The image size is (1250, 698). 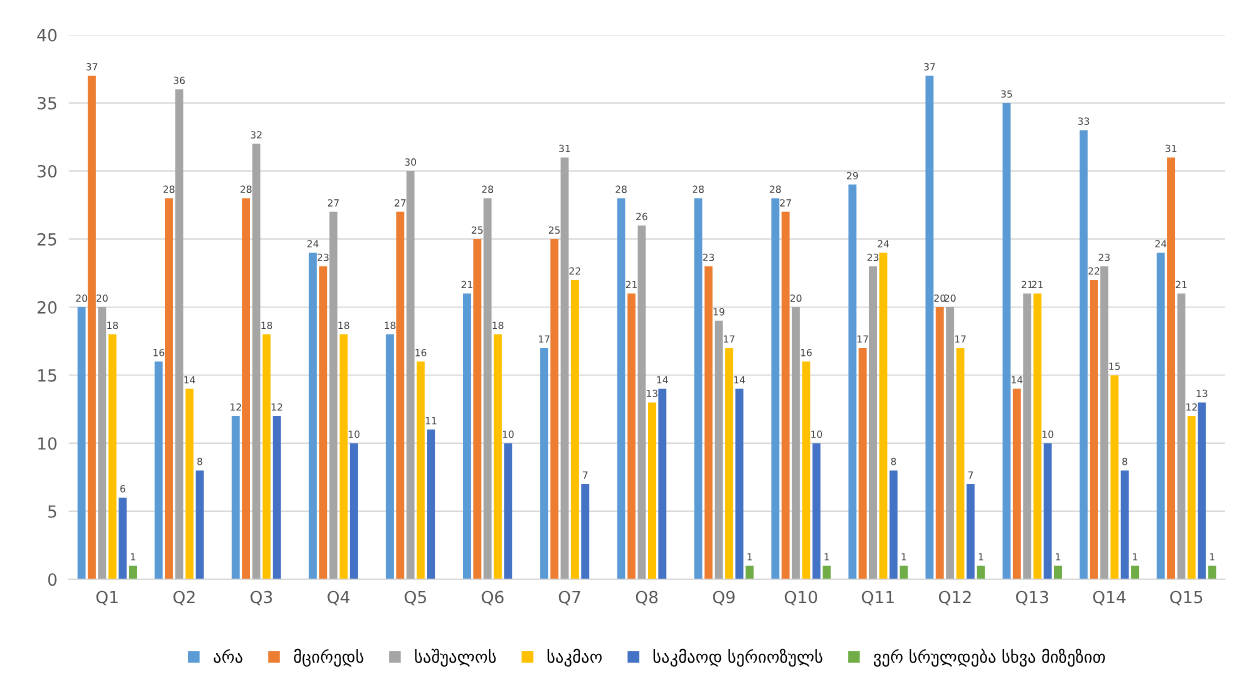 What do you see at coordinates (574, 657) in the screenshot?
I see `legend-label: საკმაო` at bounding box center [574, 657].